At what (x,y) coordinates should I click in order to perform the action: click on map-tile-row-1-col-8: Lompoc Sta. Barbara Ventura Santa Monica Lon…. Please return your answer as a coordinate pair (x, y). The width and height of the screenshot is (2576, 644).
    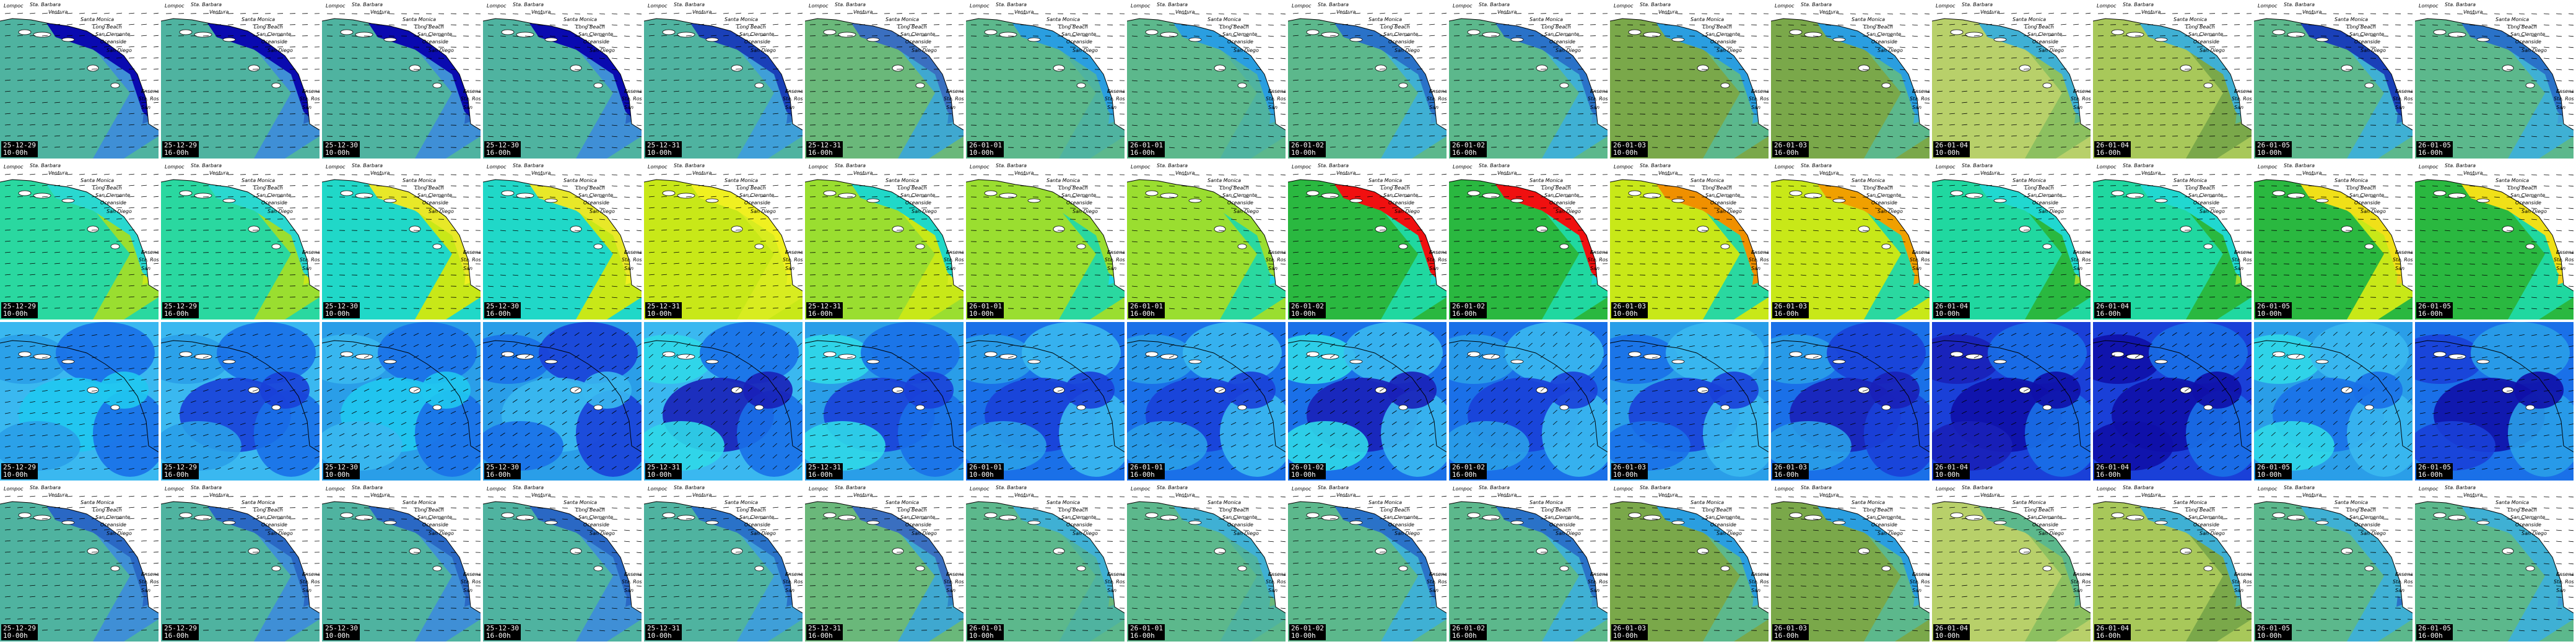
    Looking at the image, I should click on (1206, 79).